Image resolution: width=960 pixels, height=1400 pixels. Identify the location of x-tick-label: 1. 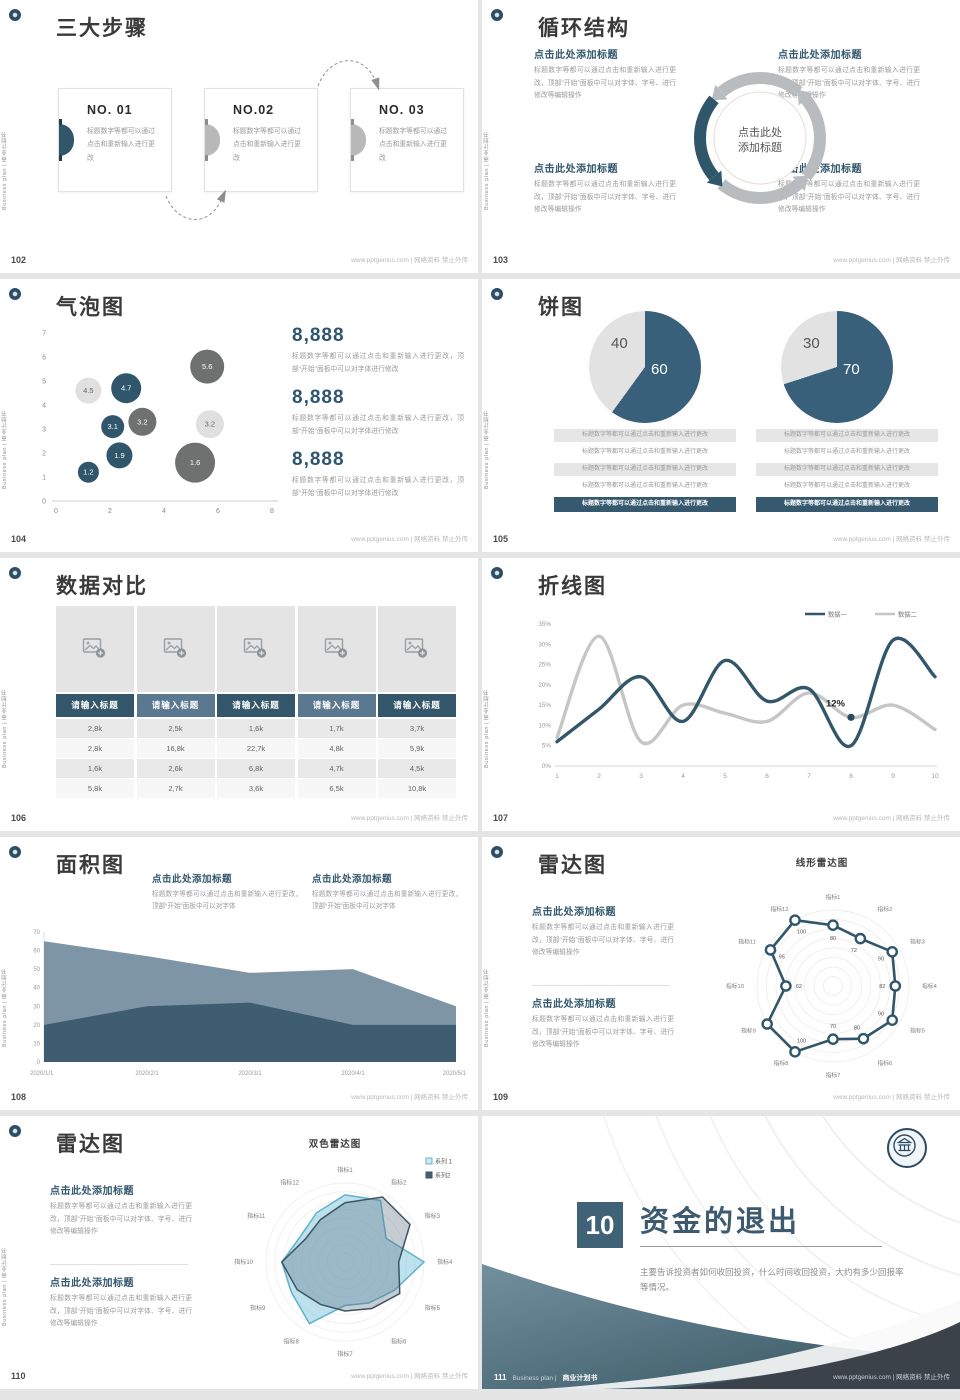
(557, 776).